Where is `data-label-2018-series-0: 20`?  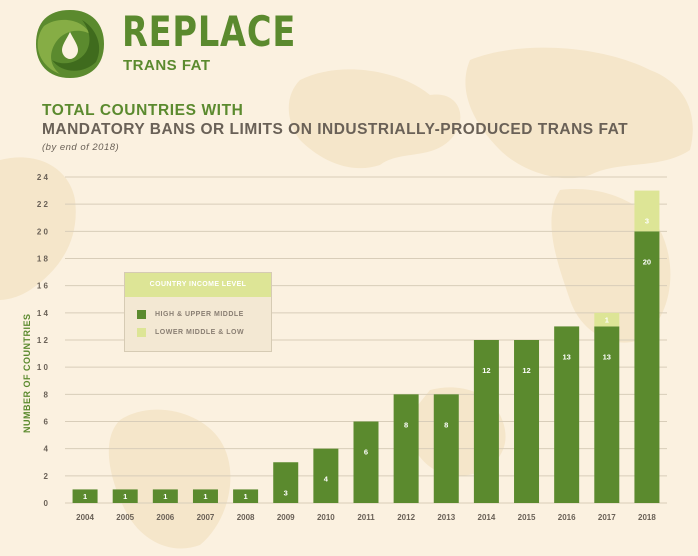 data-label-2018-series-0: 20 is located at coordinates (647, 261).